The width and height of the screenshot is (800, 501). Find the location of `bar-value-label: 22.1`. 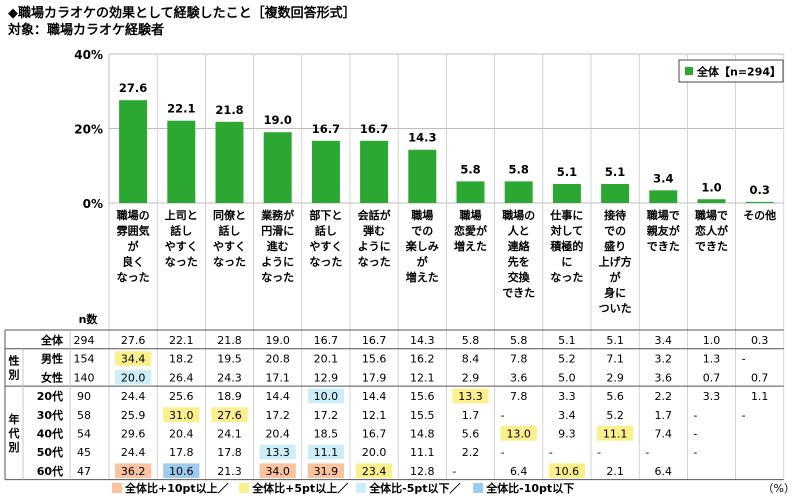

bar-value-label: 22.1 is located at coordinates (181, 109).